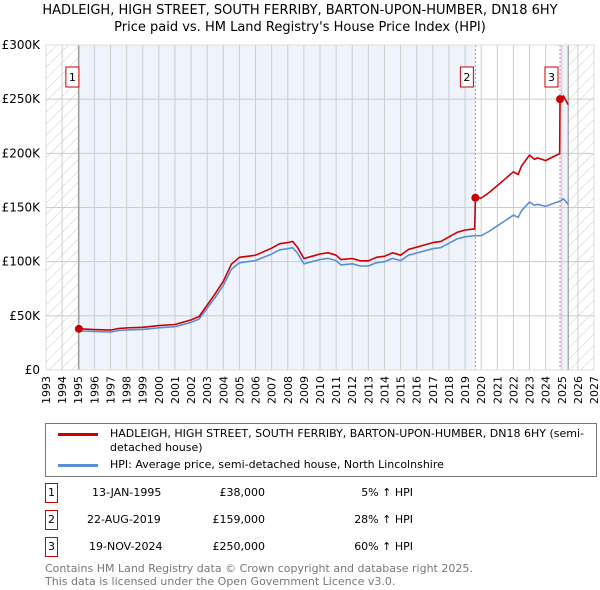 This screenshot has height=590, width=600. I want to click on x-tick-label: 2024, so click(546, 390).